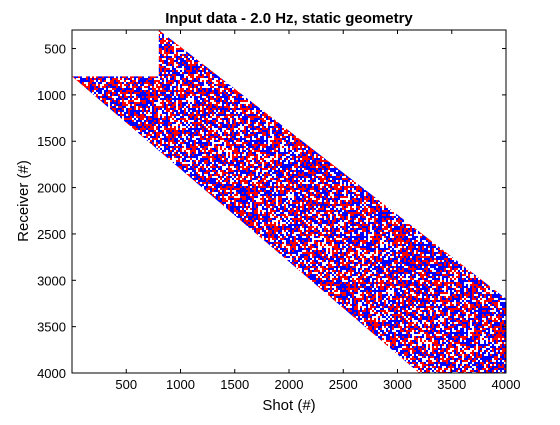  Describe the element at coordinates (126, 384) in the screenshot. I see `x-tick-label: 500` at that location.